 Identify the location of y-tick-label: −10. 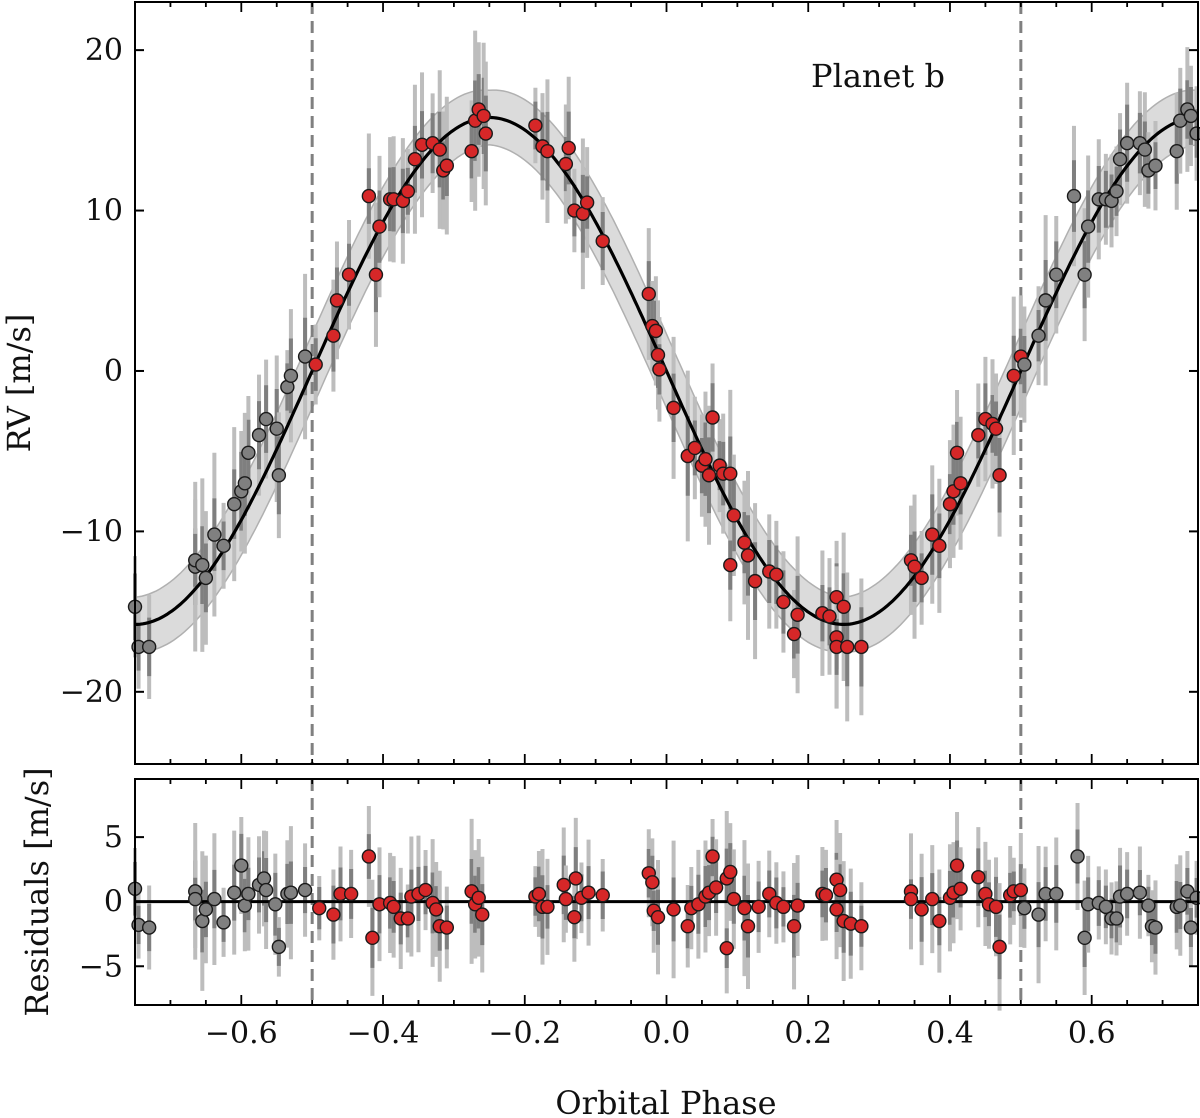
(91, 531).